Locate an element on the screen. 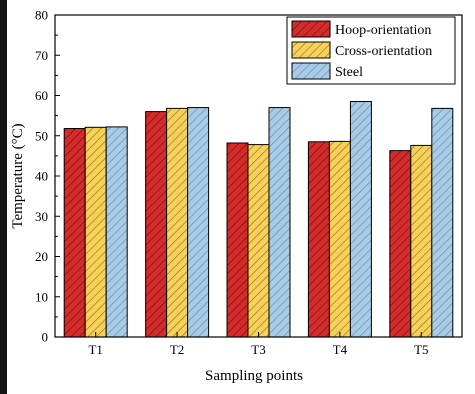  bar-steel-t4 is located at coordinates (360, 219).